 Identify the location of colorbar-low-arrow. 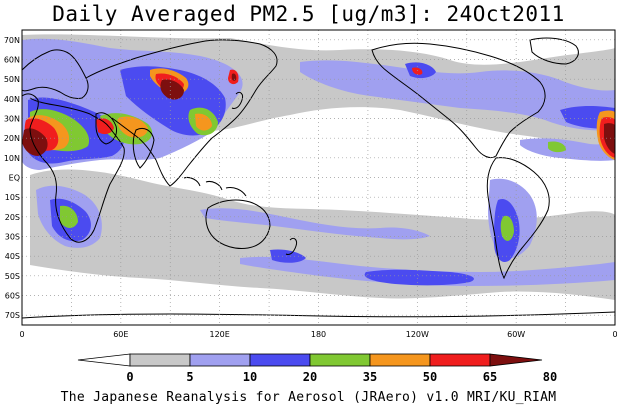
(104, 360).